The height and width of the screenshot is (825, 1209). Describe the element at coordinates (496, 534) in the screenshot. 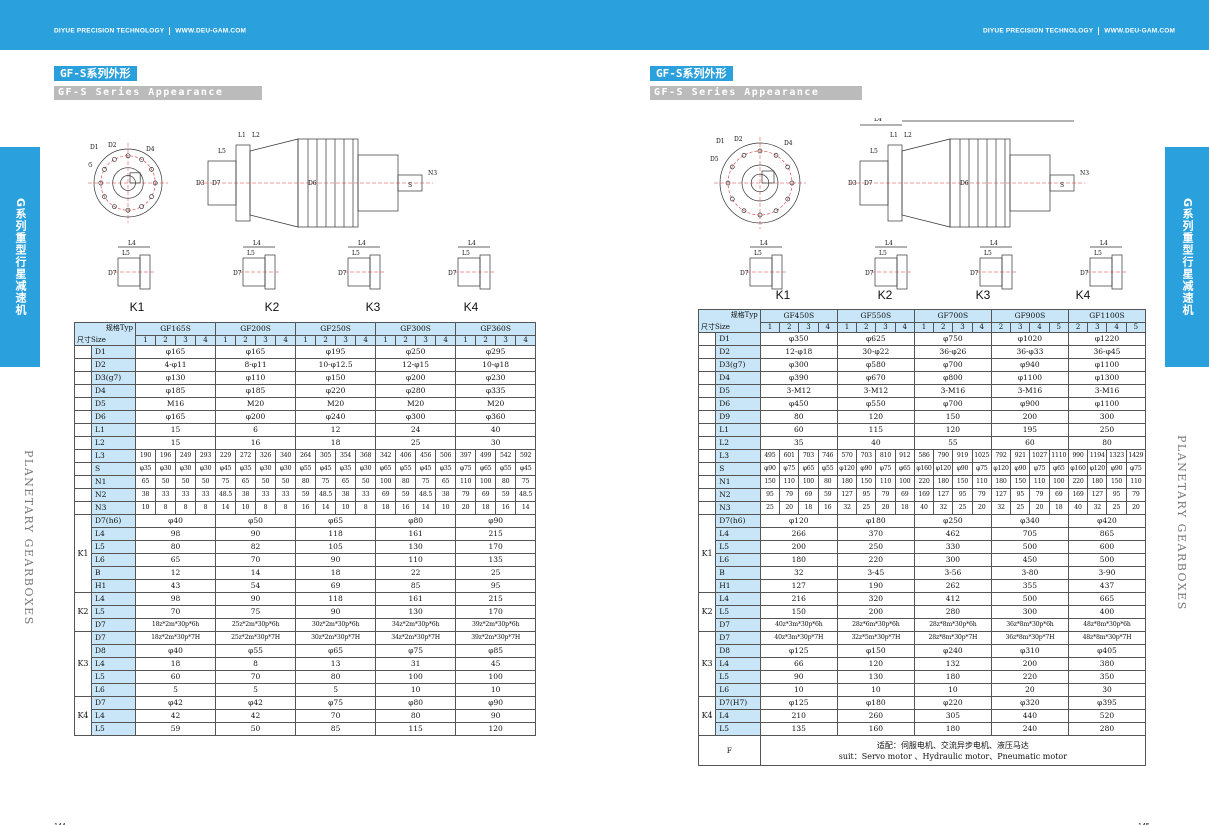

I see `table-cell: 215` at that location.